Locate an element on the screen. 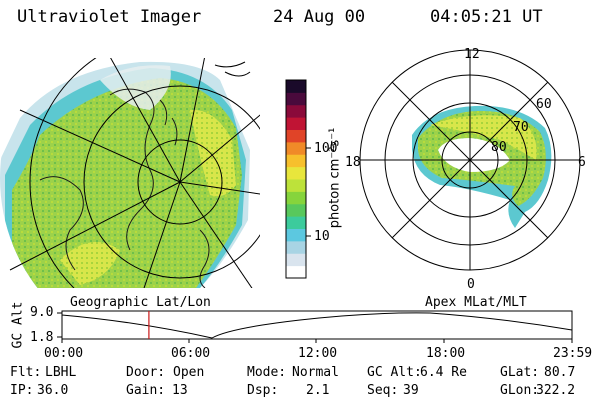 Image resolution: width=600 pixels, height=400 pixels. magnetic-panel-label: Apex MLat/MLT is located at coordinates (476, 302).